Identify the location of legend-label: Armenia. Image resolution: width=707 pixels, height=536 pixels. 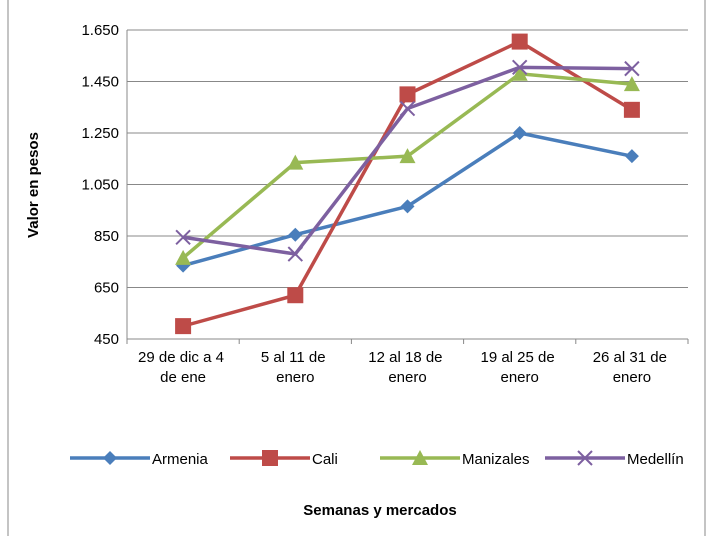
(180, 459).